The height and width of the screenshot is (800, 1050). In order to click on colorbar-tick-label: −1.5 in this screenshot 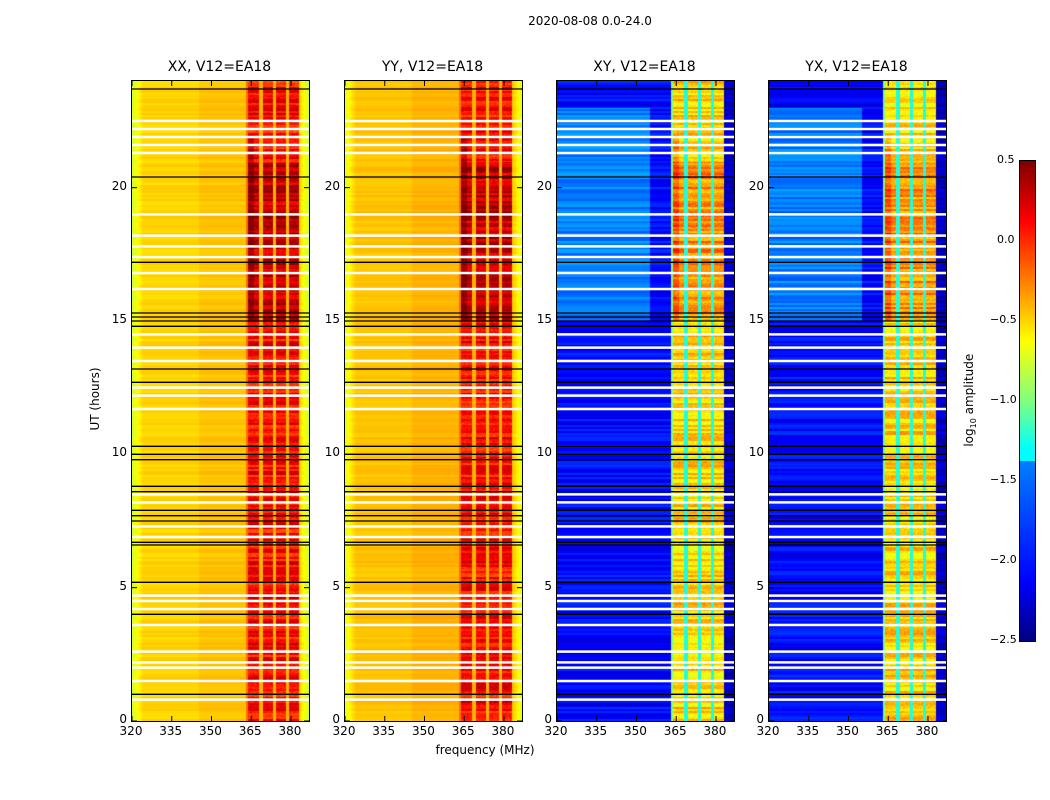, I will do `click(1003, 479)`.